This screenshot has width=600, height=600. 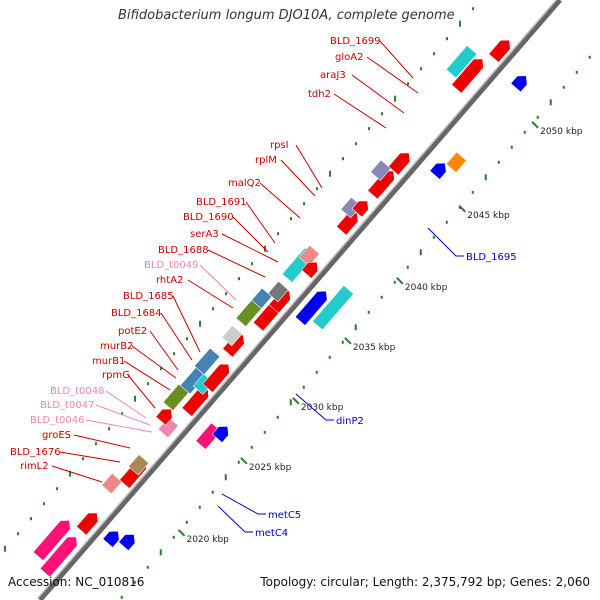 What do you see at coordinates (488, 216) in the screenshot?
I see `scale-label: 2045 kbp` at bounding box center [488, 216].